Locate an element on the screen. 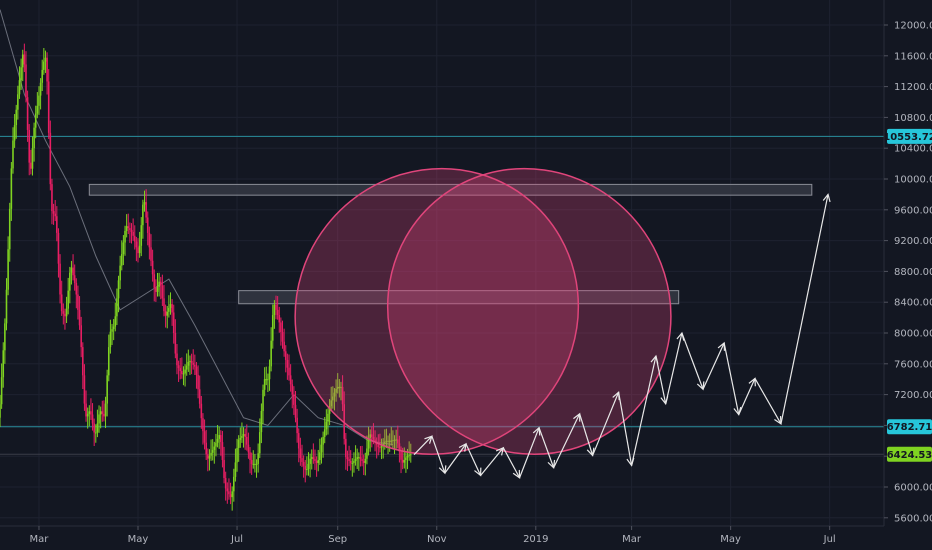 Image resolution: width=932 pixels, height=550 pixels. time-tick-label: Mar is located at coordinates (632, 539).